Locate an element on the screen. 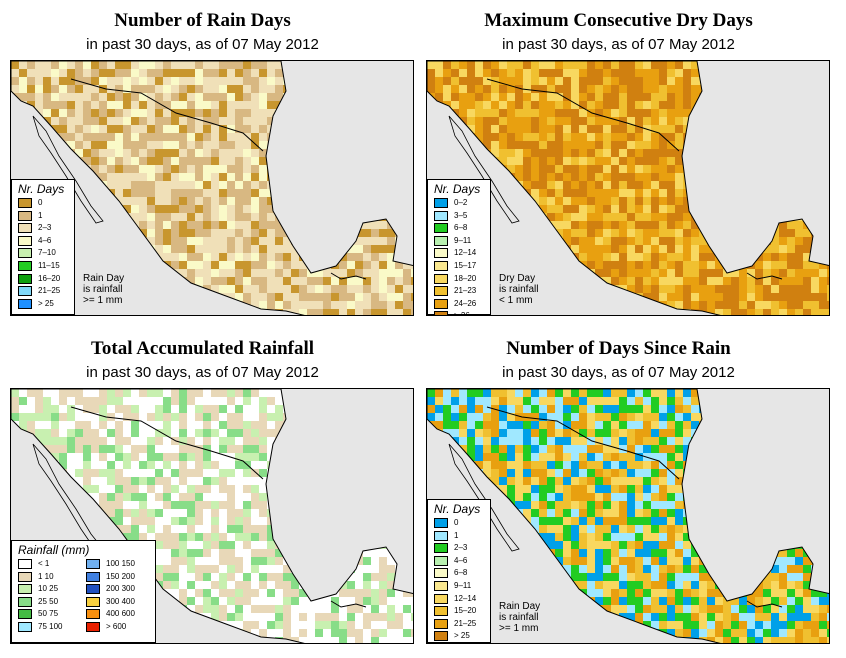  panel-title: Maximum Consecutive Dry Days is located at coordinates (618, 20).